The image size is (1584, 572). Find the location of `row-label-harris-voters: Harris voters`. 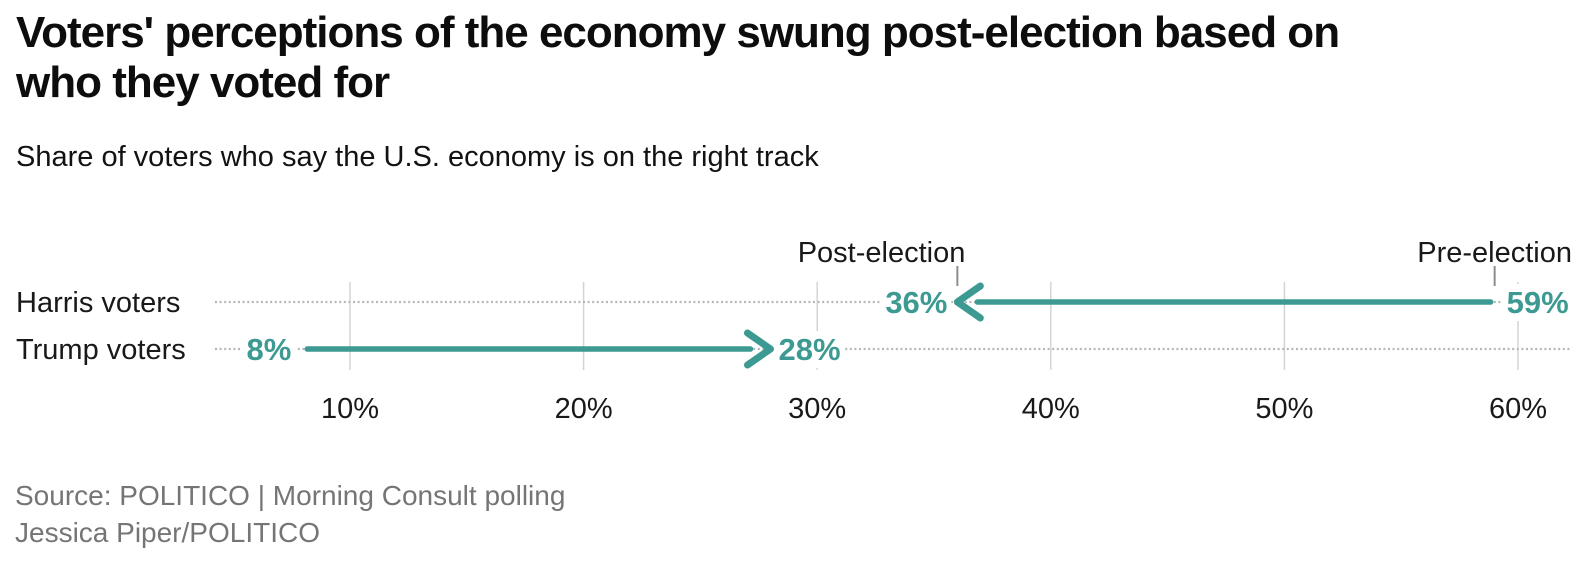

row-label-harris-voters: Harris voters is located at coordinates (98, 303).